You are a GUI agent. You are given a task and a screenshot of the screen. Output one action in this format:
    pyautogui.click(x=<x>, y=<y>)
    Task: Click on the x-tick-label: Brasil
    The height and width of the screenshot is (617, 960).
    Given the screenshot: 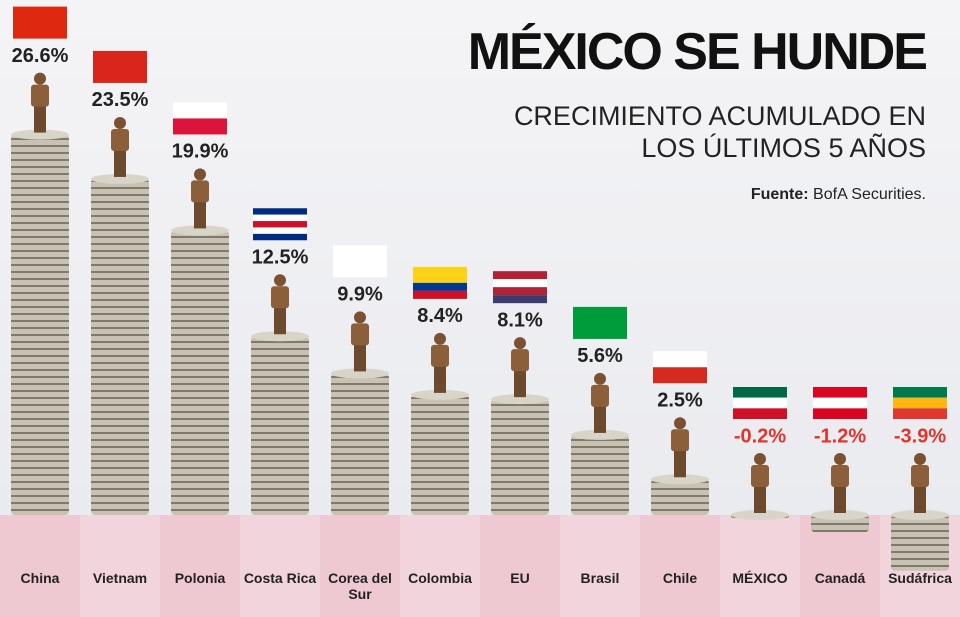 What is the action you would take?
    pyautogui.click(x=600, y=578)
    